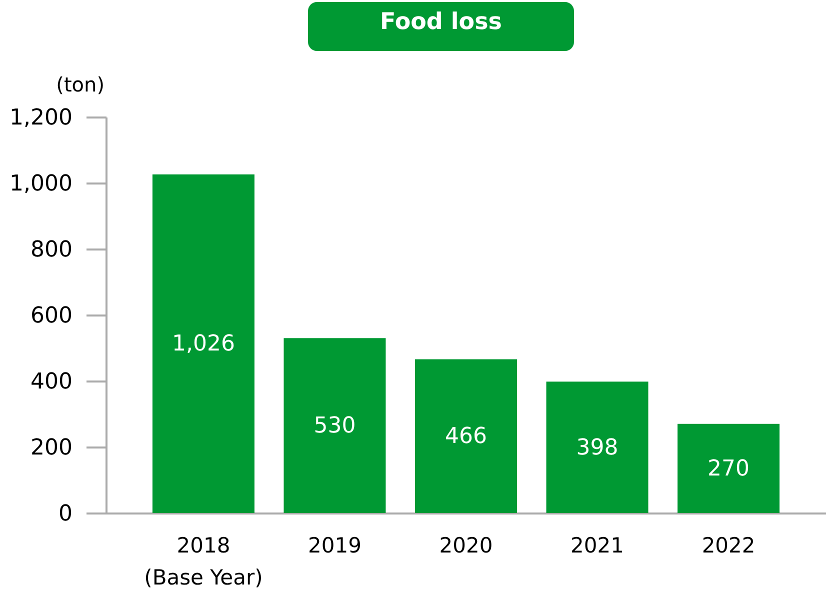 This screenshot has height=594, width=826. I want to click on y-tick-label: 1,000, so click(41, 184).